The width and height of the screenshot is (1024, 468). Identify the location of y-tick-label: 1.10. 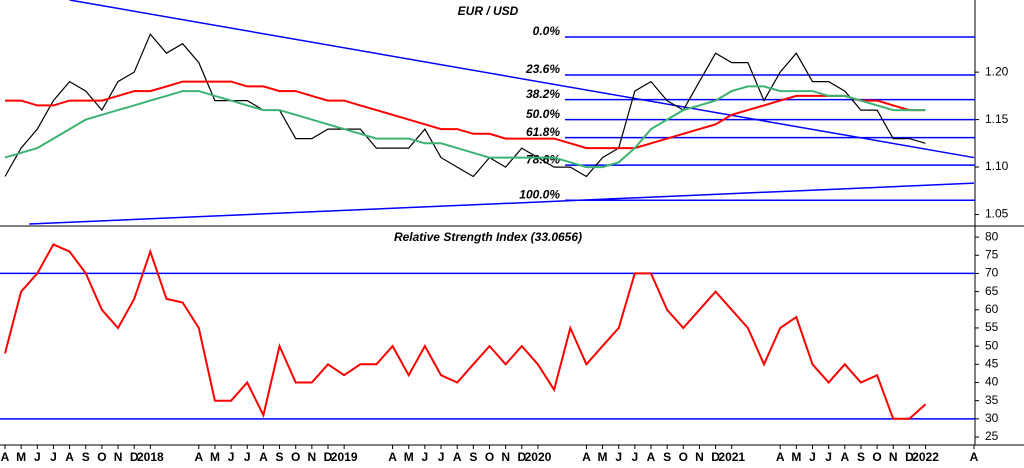
(997, 166).